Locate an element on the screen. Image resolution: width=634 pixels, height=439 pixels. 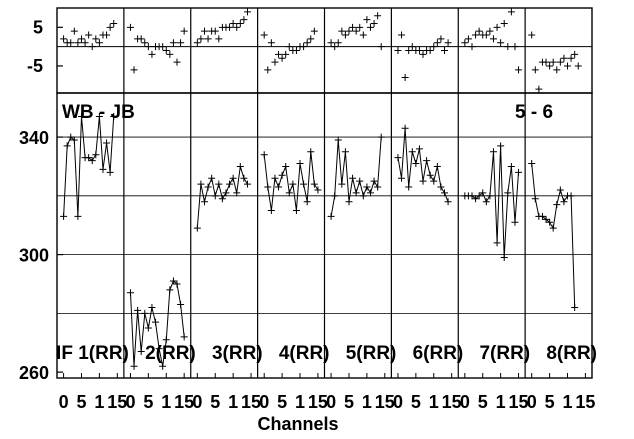
panel-label: 6(RR) is located at coordinates (438, 353).